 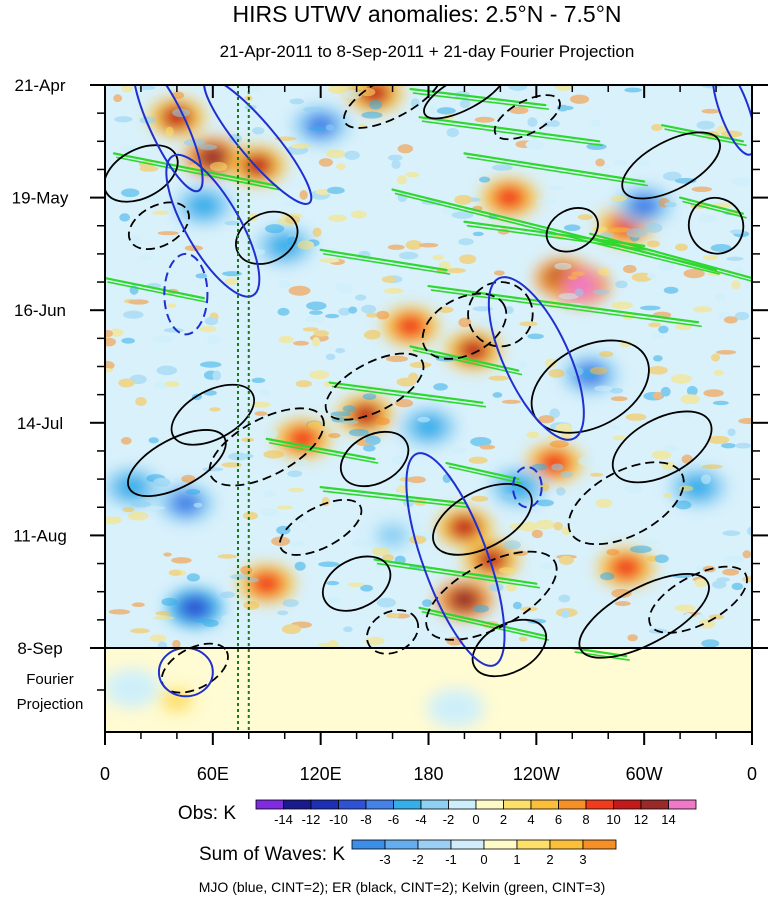 I want to click on colorbar-level-label: 10, so click(x=613, y=819).